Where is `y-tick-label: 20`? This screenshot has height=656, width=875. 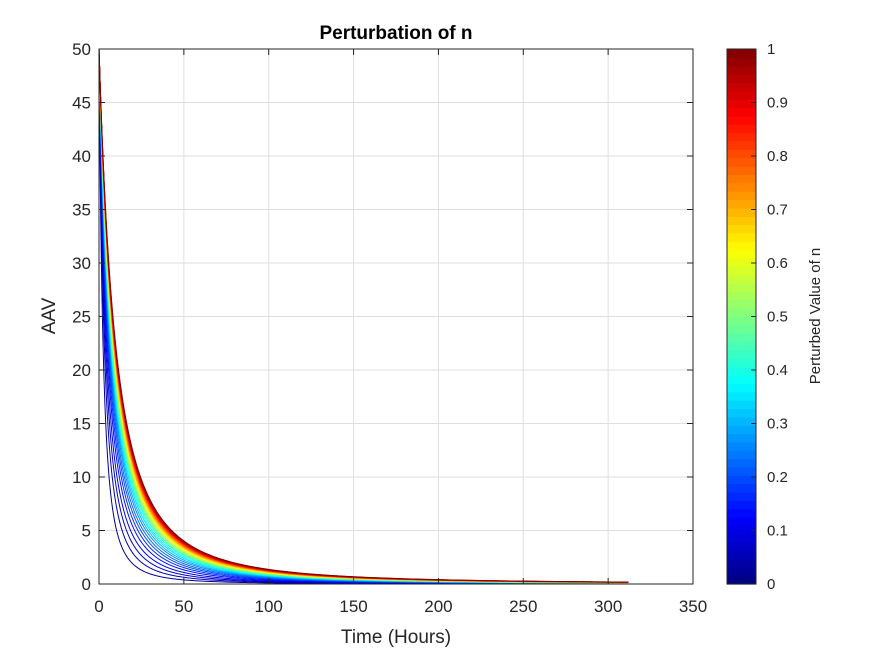
y-tick-label: 20 is located at coordinates (81, 370).